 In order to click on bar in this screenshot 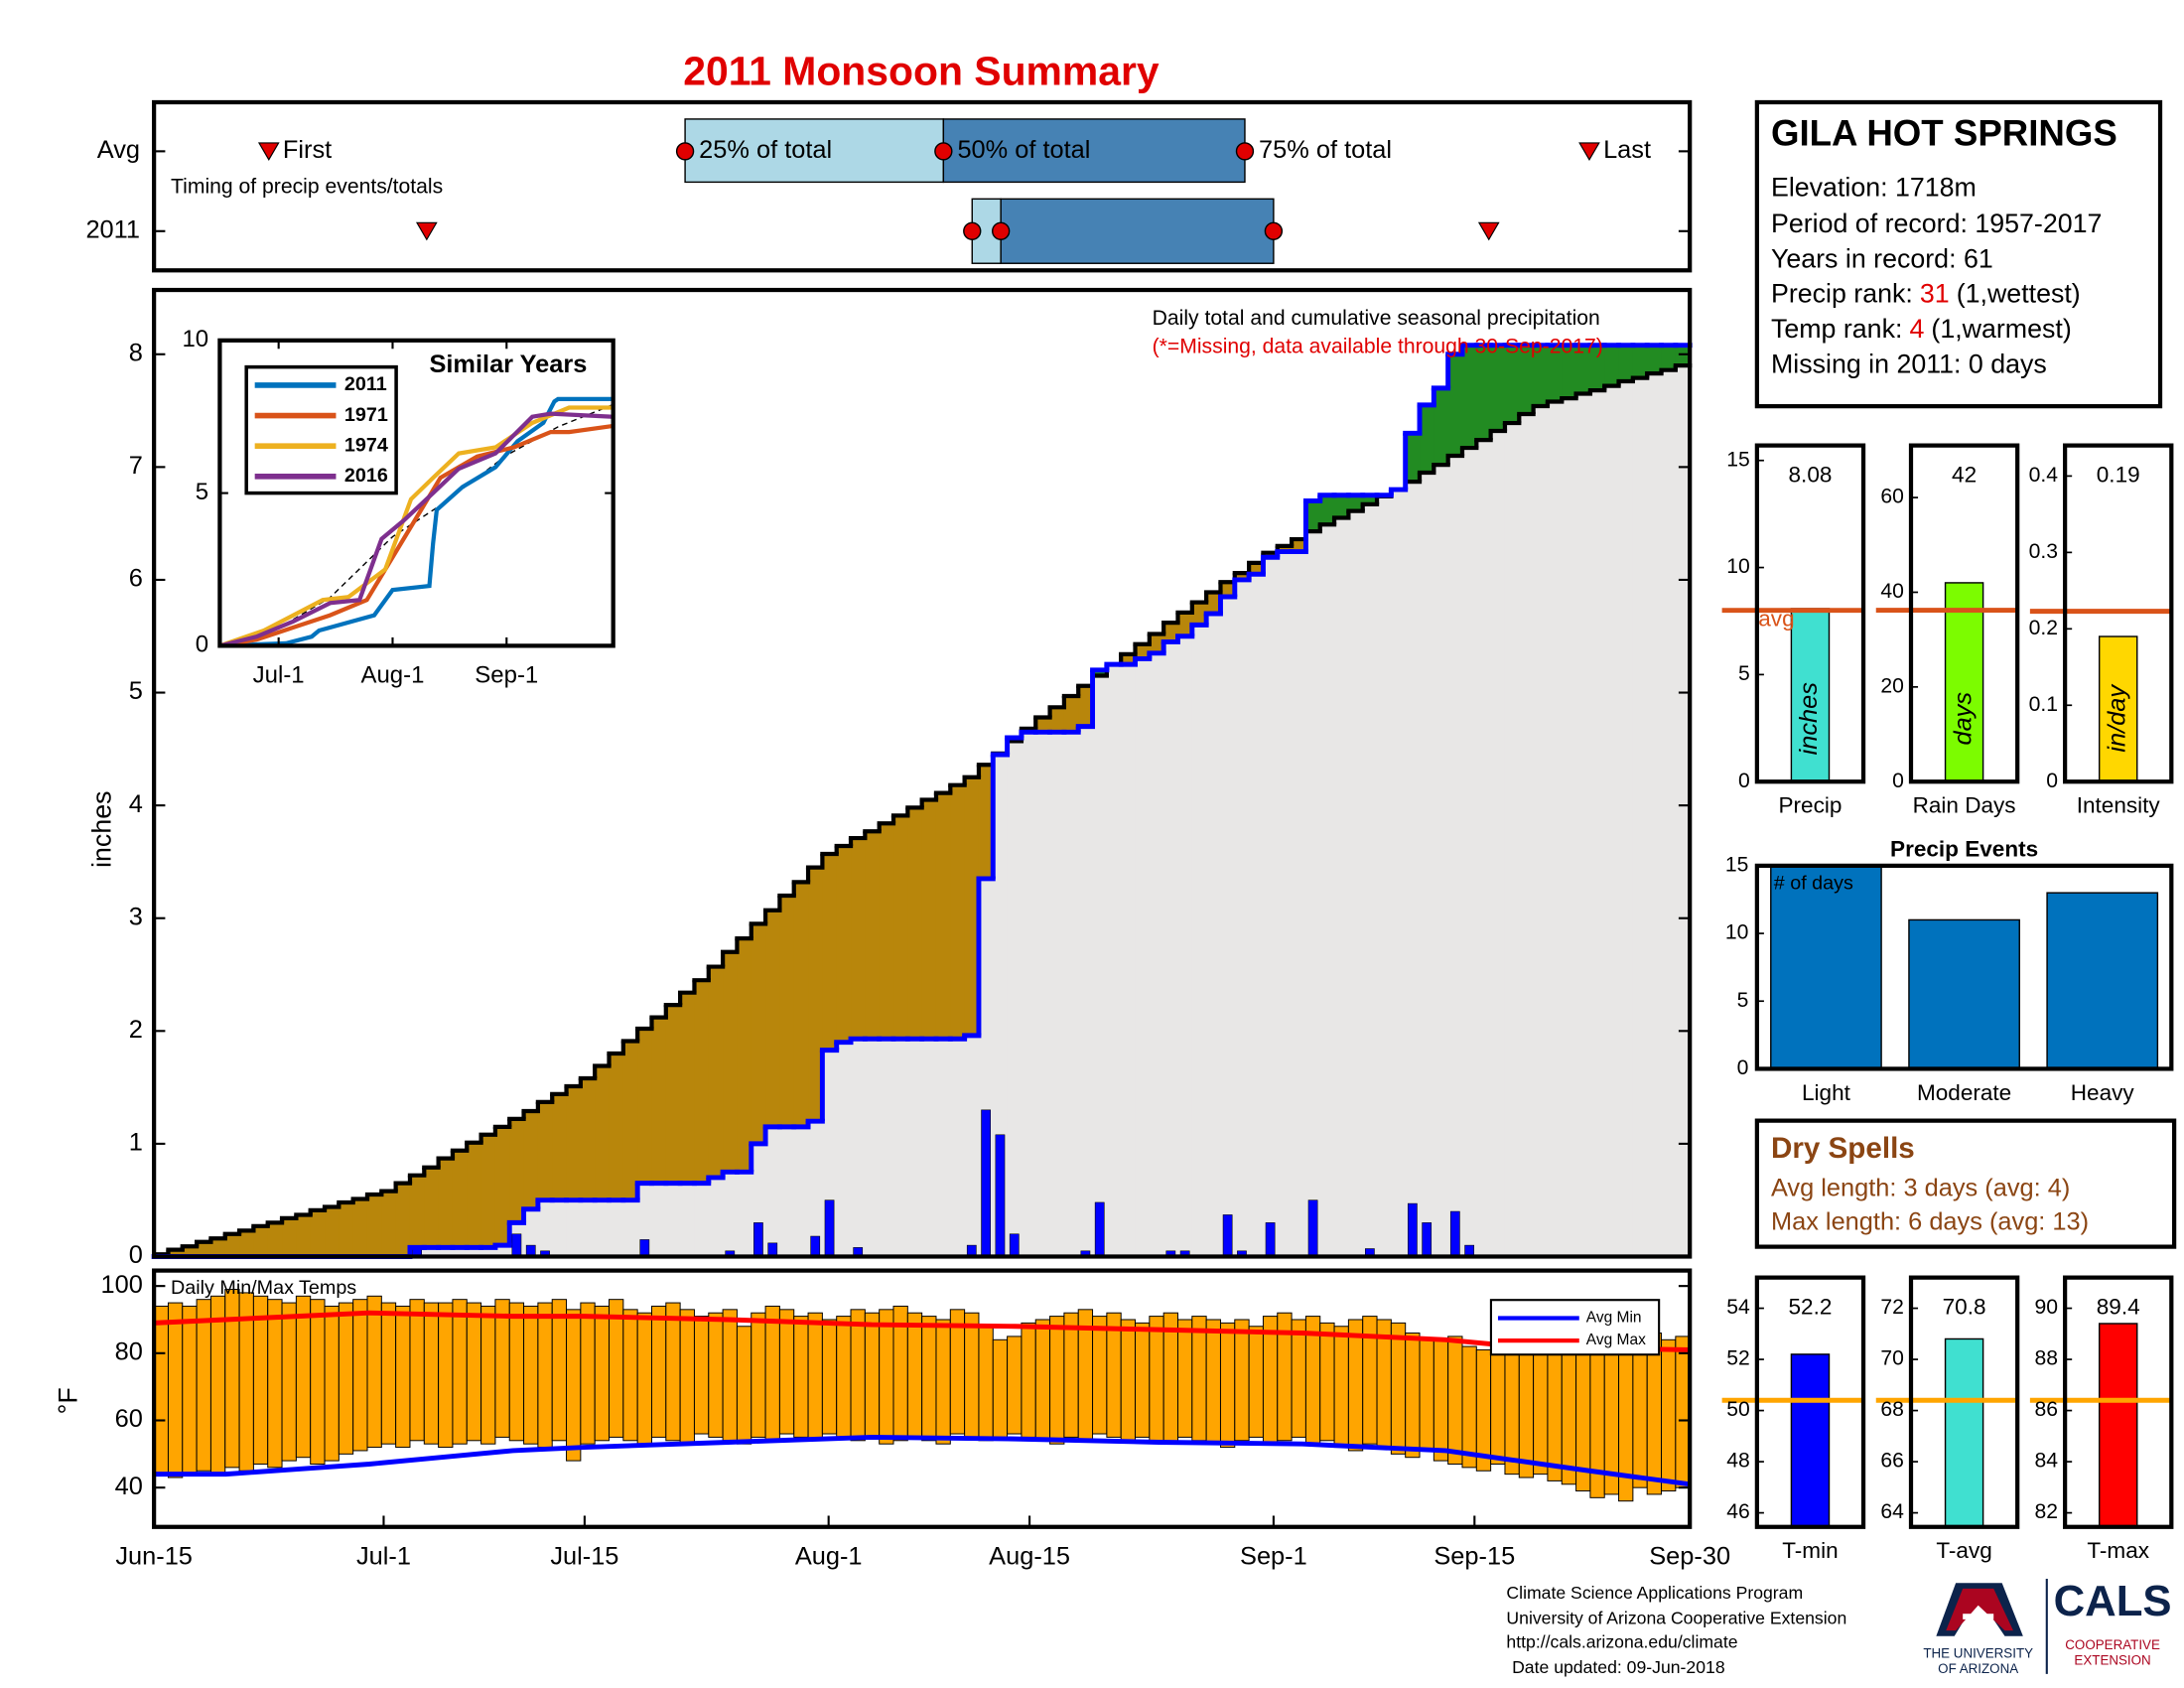, I will do `click(1826, 967)`.